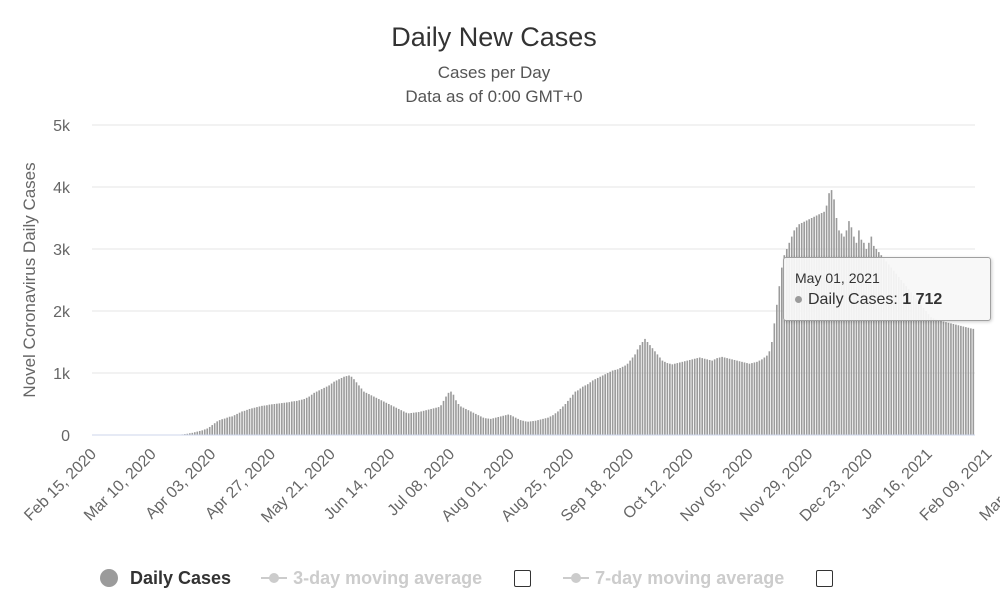  I want to click on legend-item-3day: 3-day moving average, so click(371, 578).